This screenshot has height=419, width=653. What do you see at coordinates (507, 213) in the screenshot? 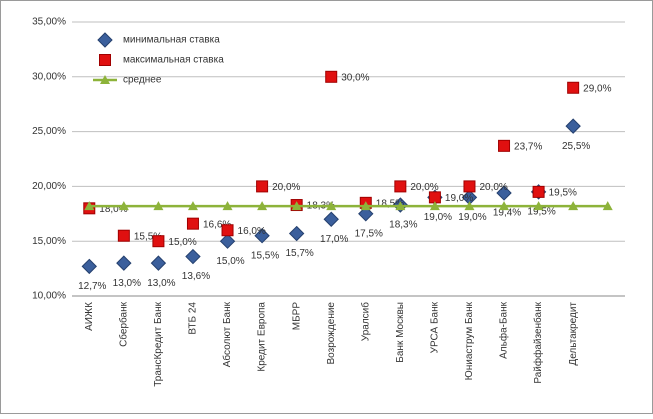
I see `data-label: 19,4%` at bounding box center [507, 213].